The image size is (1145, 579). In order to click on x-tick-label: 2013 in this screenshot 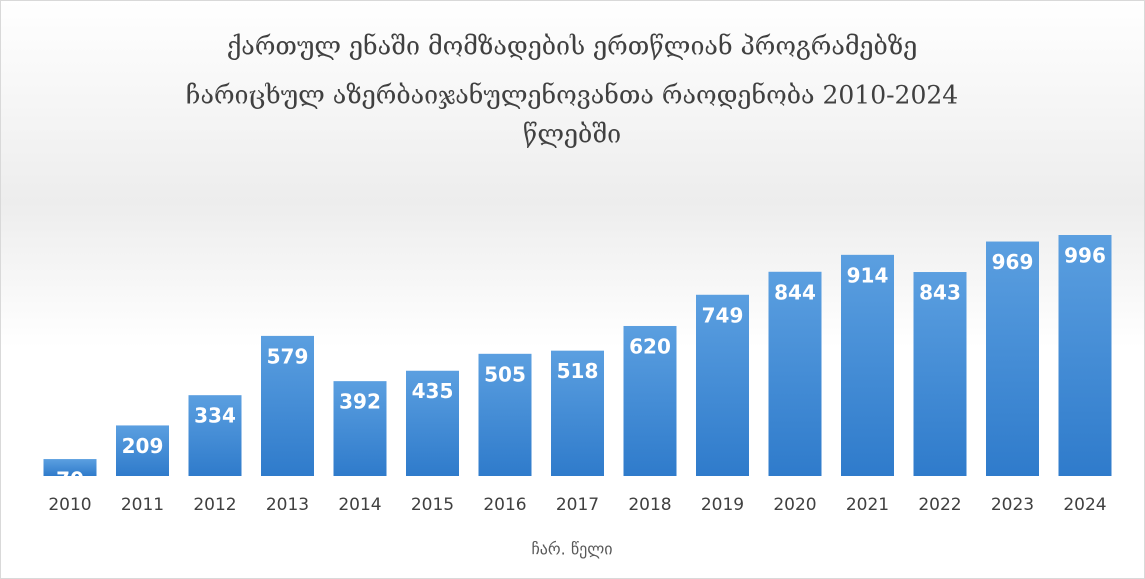, I will do `click(287, 505)`.